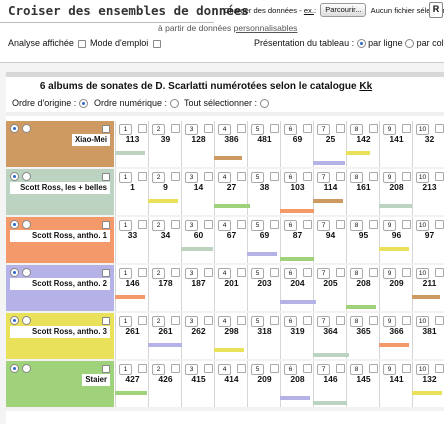  I want to click on sonata-cell: 1 427, so click(132, 384).